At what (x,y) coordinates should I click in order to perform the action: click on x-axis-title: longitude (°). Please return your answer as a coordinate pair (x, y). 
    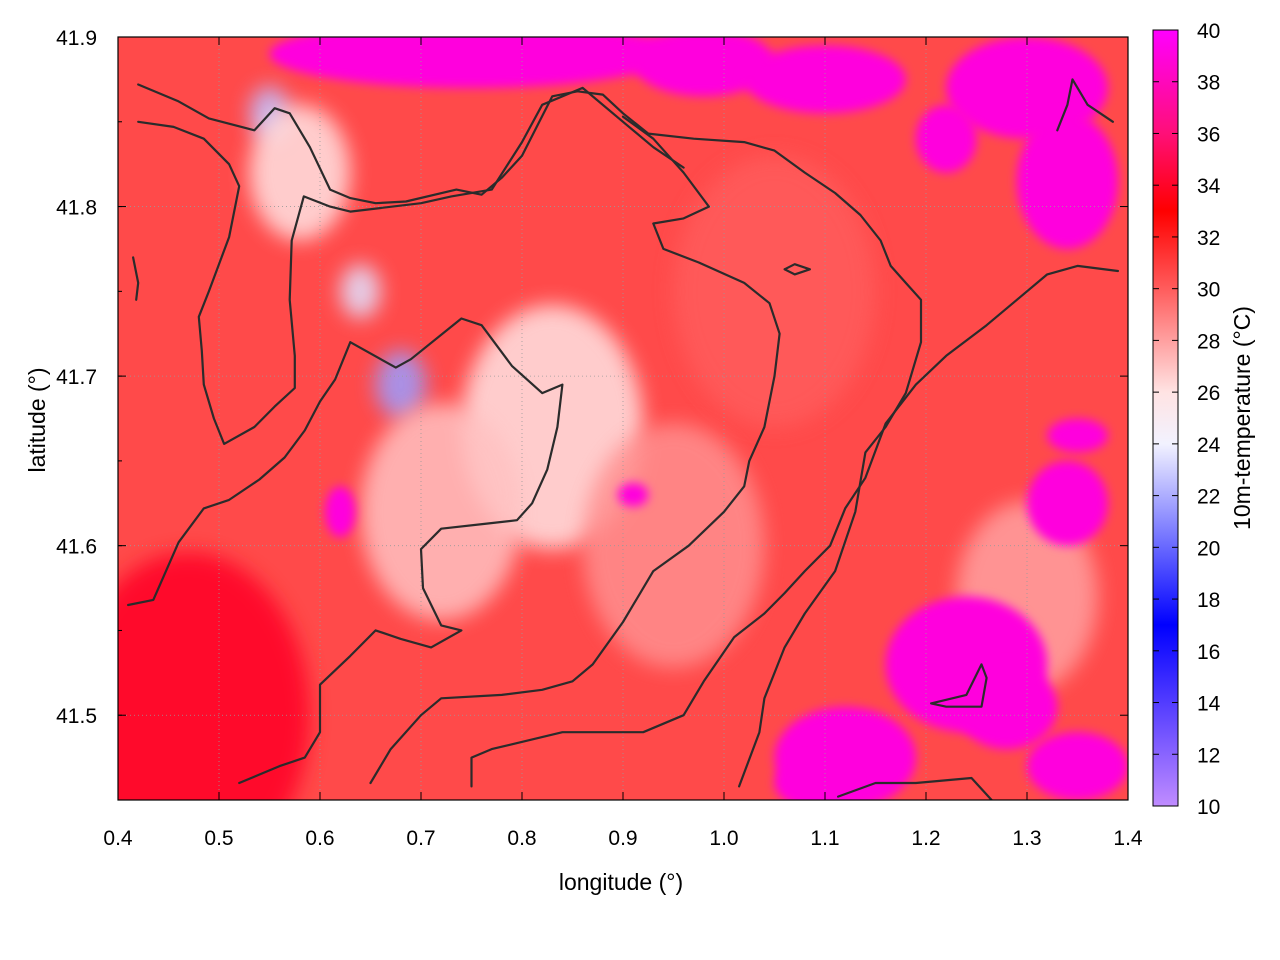
    Looking at the image, I should click on (621, 882).